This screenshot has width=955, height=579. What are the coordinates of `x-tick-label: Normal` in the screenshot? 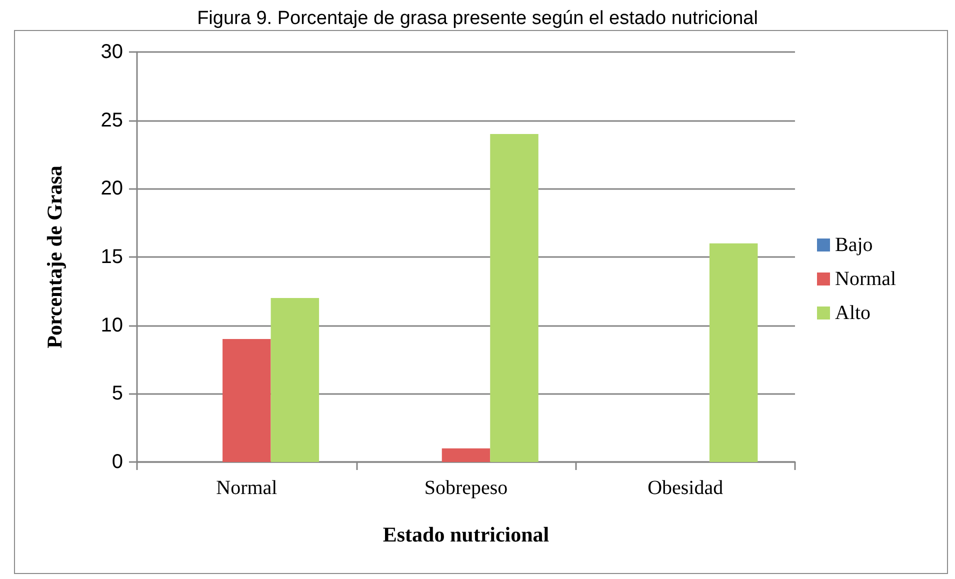 It's located at (247, 488).